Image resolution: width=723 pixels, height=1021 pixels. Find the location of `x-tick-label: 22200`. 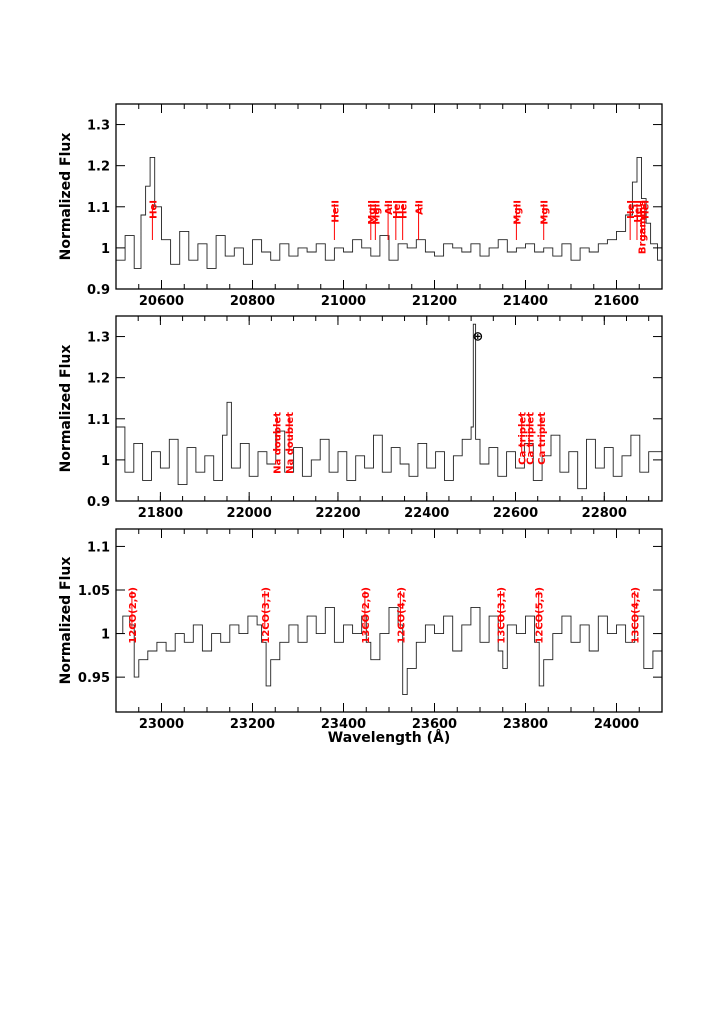

x-tick-label: 22200 is located at coordinates (337, 513).